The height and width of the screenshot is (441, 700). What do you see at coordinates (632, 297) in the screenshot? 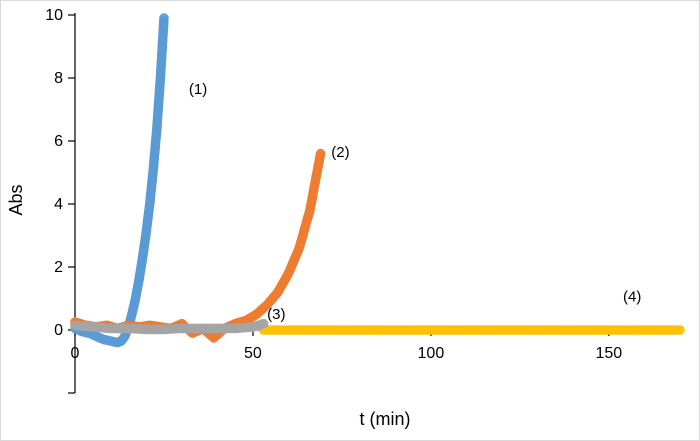
I see `series-annotation-4: (4)` at bounding box center [632, 297].